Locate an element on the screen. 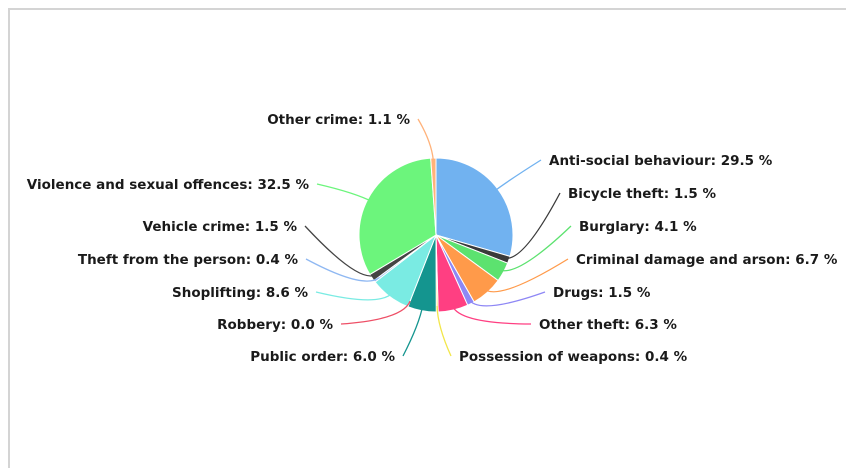 The height and width of the screenshot is (468, 846). leader-other-crime is located at coordinates (426, 141).